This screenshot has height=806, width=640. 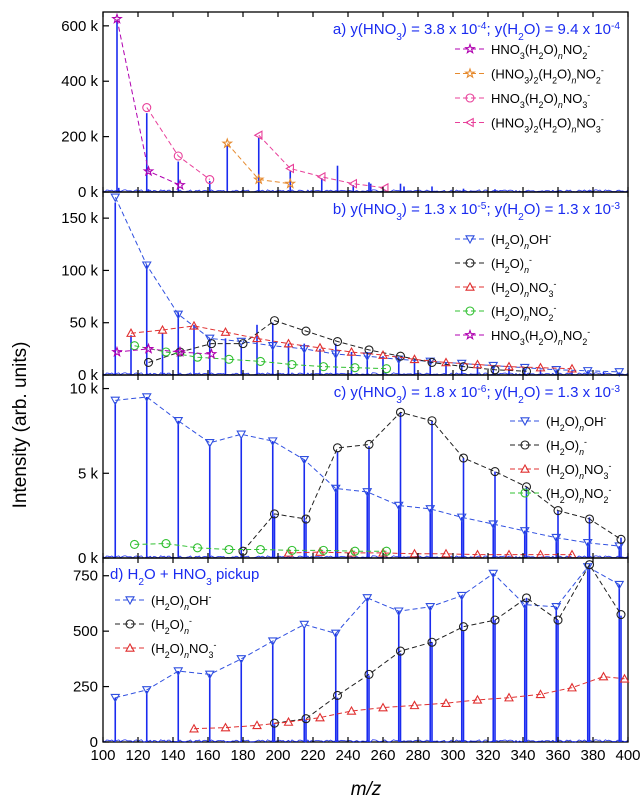 I want to click on x-axis-label: m/z, so click(x=366, y=789).